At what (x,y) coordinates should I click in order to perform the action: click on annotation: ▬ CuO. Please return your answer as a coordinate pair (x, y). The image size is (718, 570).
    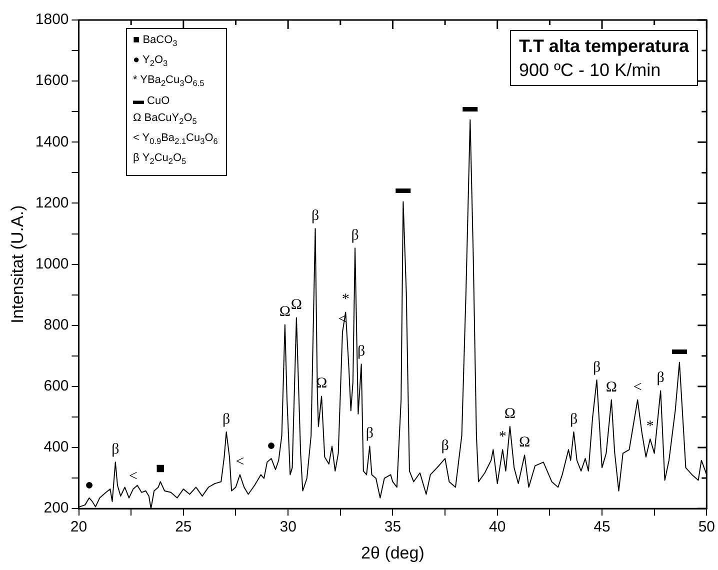
    Looking at the image, I should click on (152, 101).